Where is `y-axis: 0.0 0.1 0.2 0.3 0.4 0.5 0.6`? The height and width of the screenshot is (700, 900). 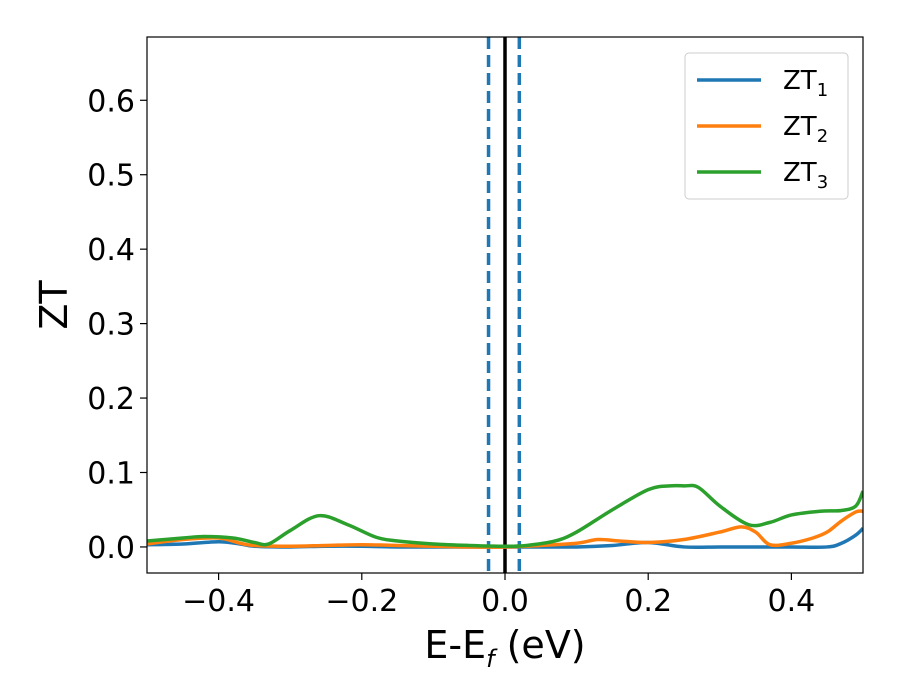
y-axis: 0.0 0.1 0.2 0.3 0.4 0.5 0.6 is located at coordinates (117, 325).